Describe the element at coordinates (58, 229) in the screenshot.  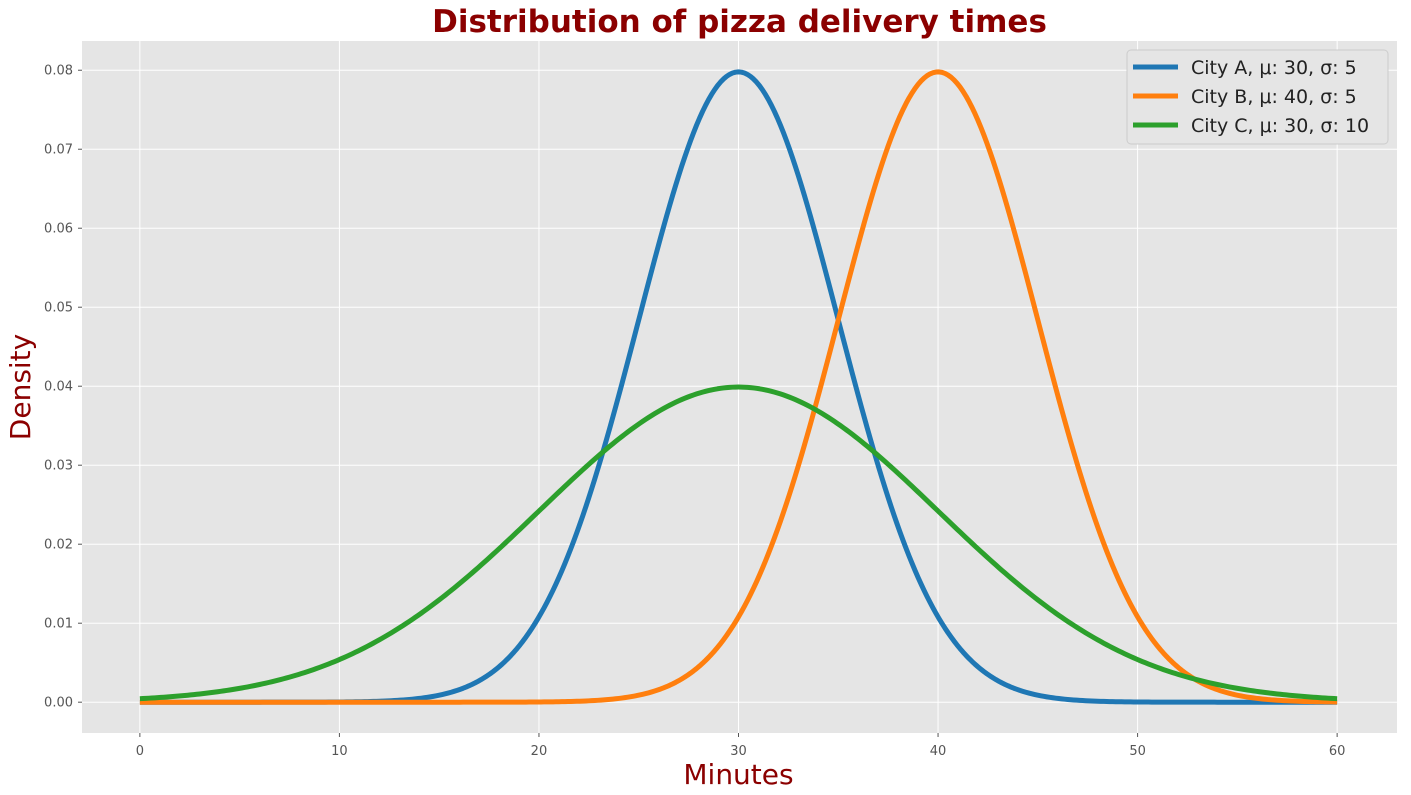
I see `y-tick-label: 0.06` at that location.